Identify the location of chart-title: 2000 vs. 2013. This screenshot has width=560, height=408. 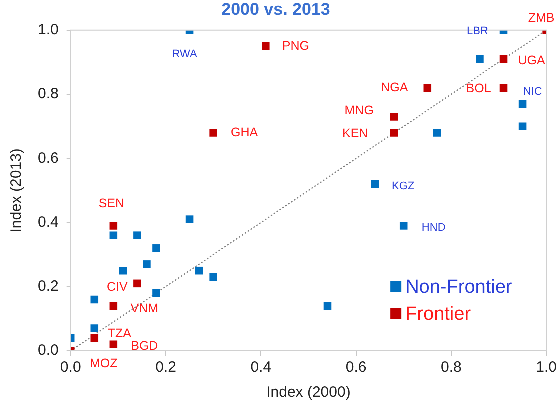
(276, 9).